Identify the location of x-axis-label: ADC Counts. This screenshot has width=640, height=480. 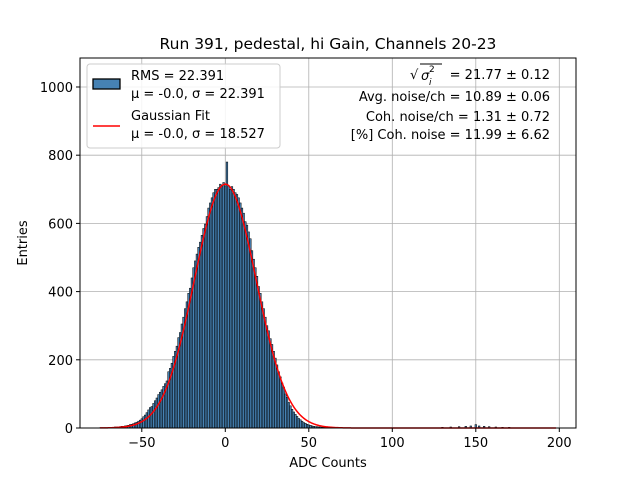
(328, 463).